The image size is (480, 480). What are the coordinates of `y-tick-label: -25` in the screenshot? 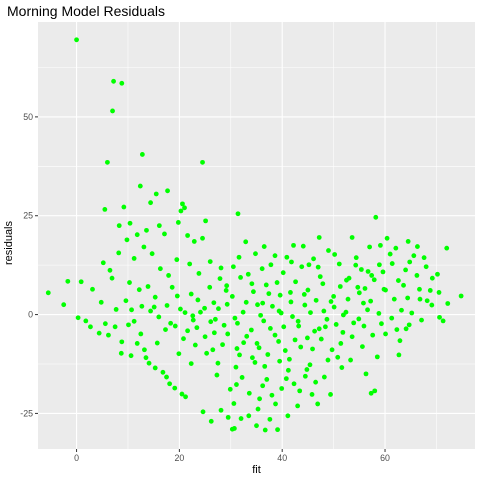 It's located at (26, 413).